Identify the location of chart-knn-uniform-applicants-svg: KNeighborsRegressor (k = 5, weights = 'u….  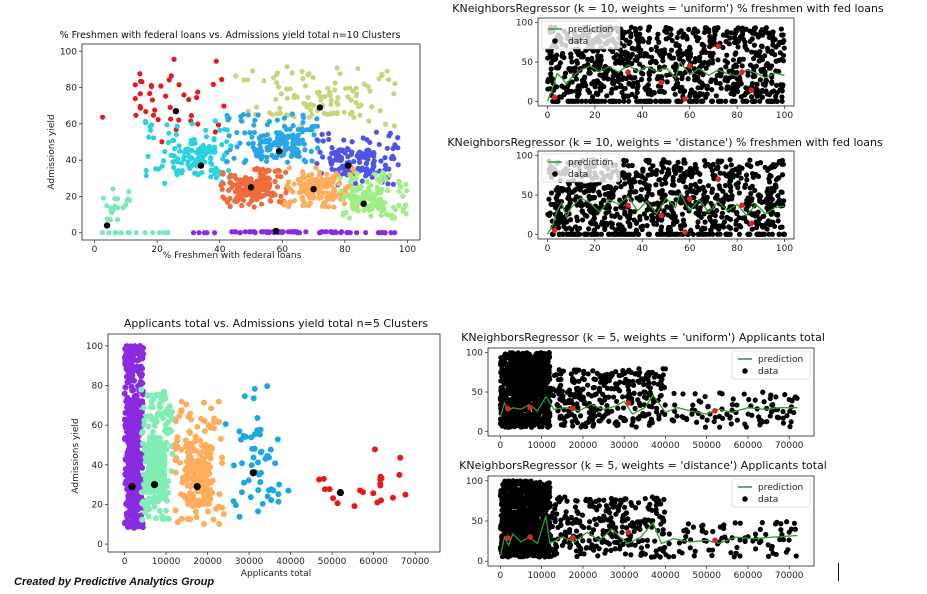
(643, 391).